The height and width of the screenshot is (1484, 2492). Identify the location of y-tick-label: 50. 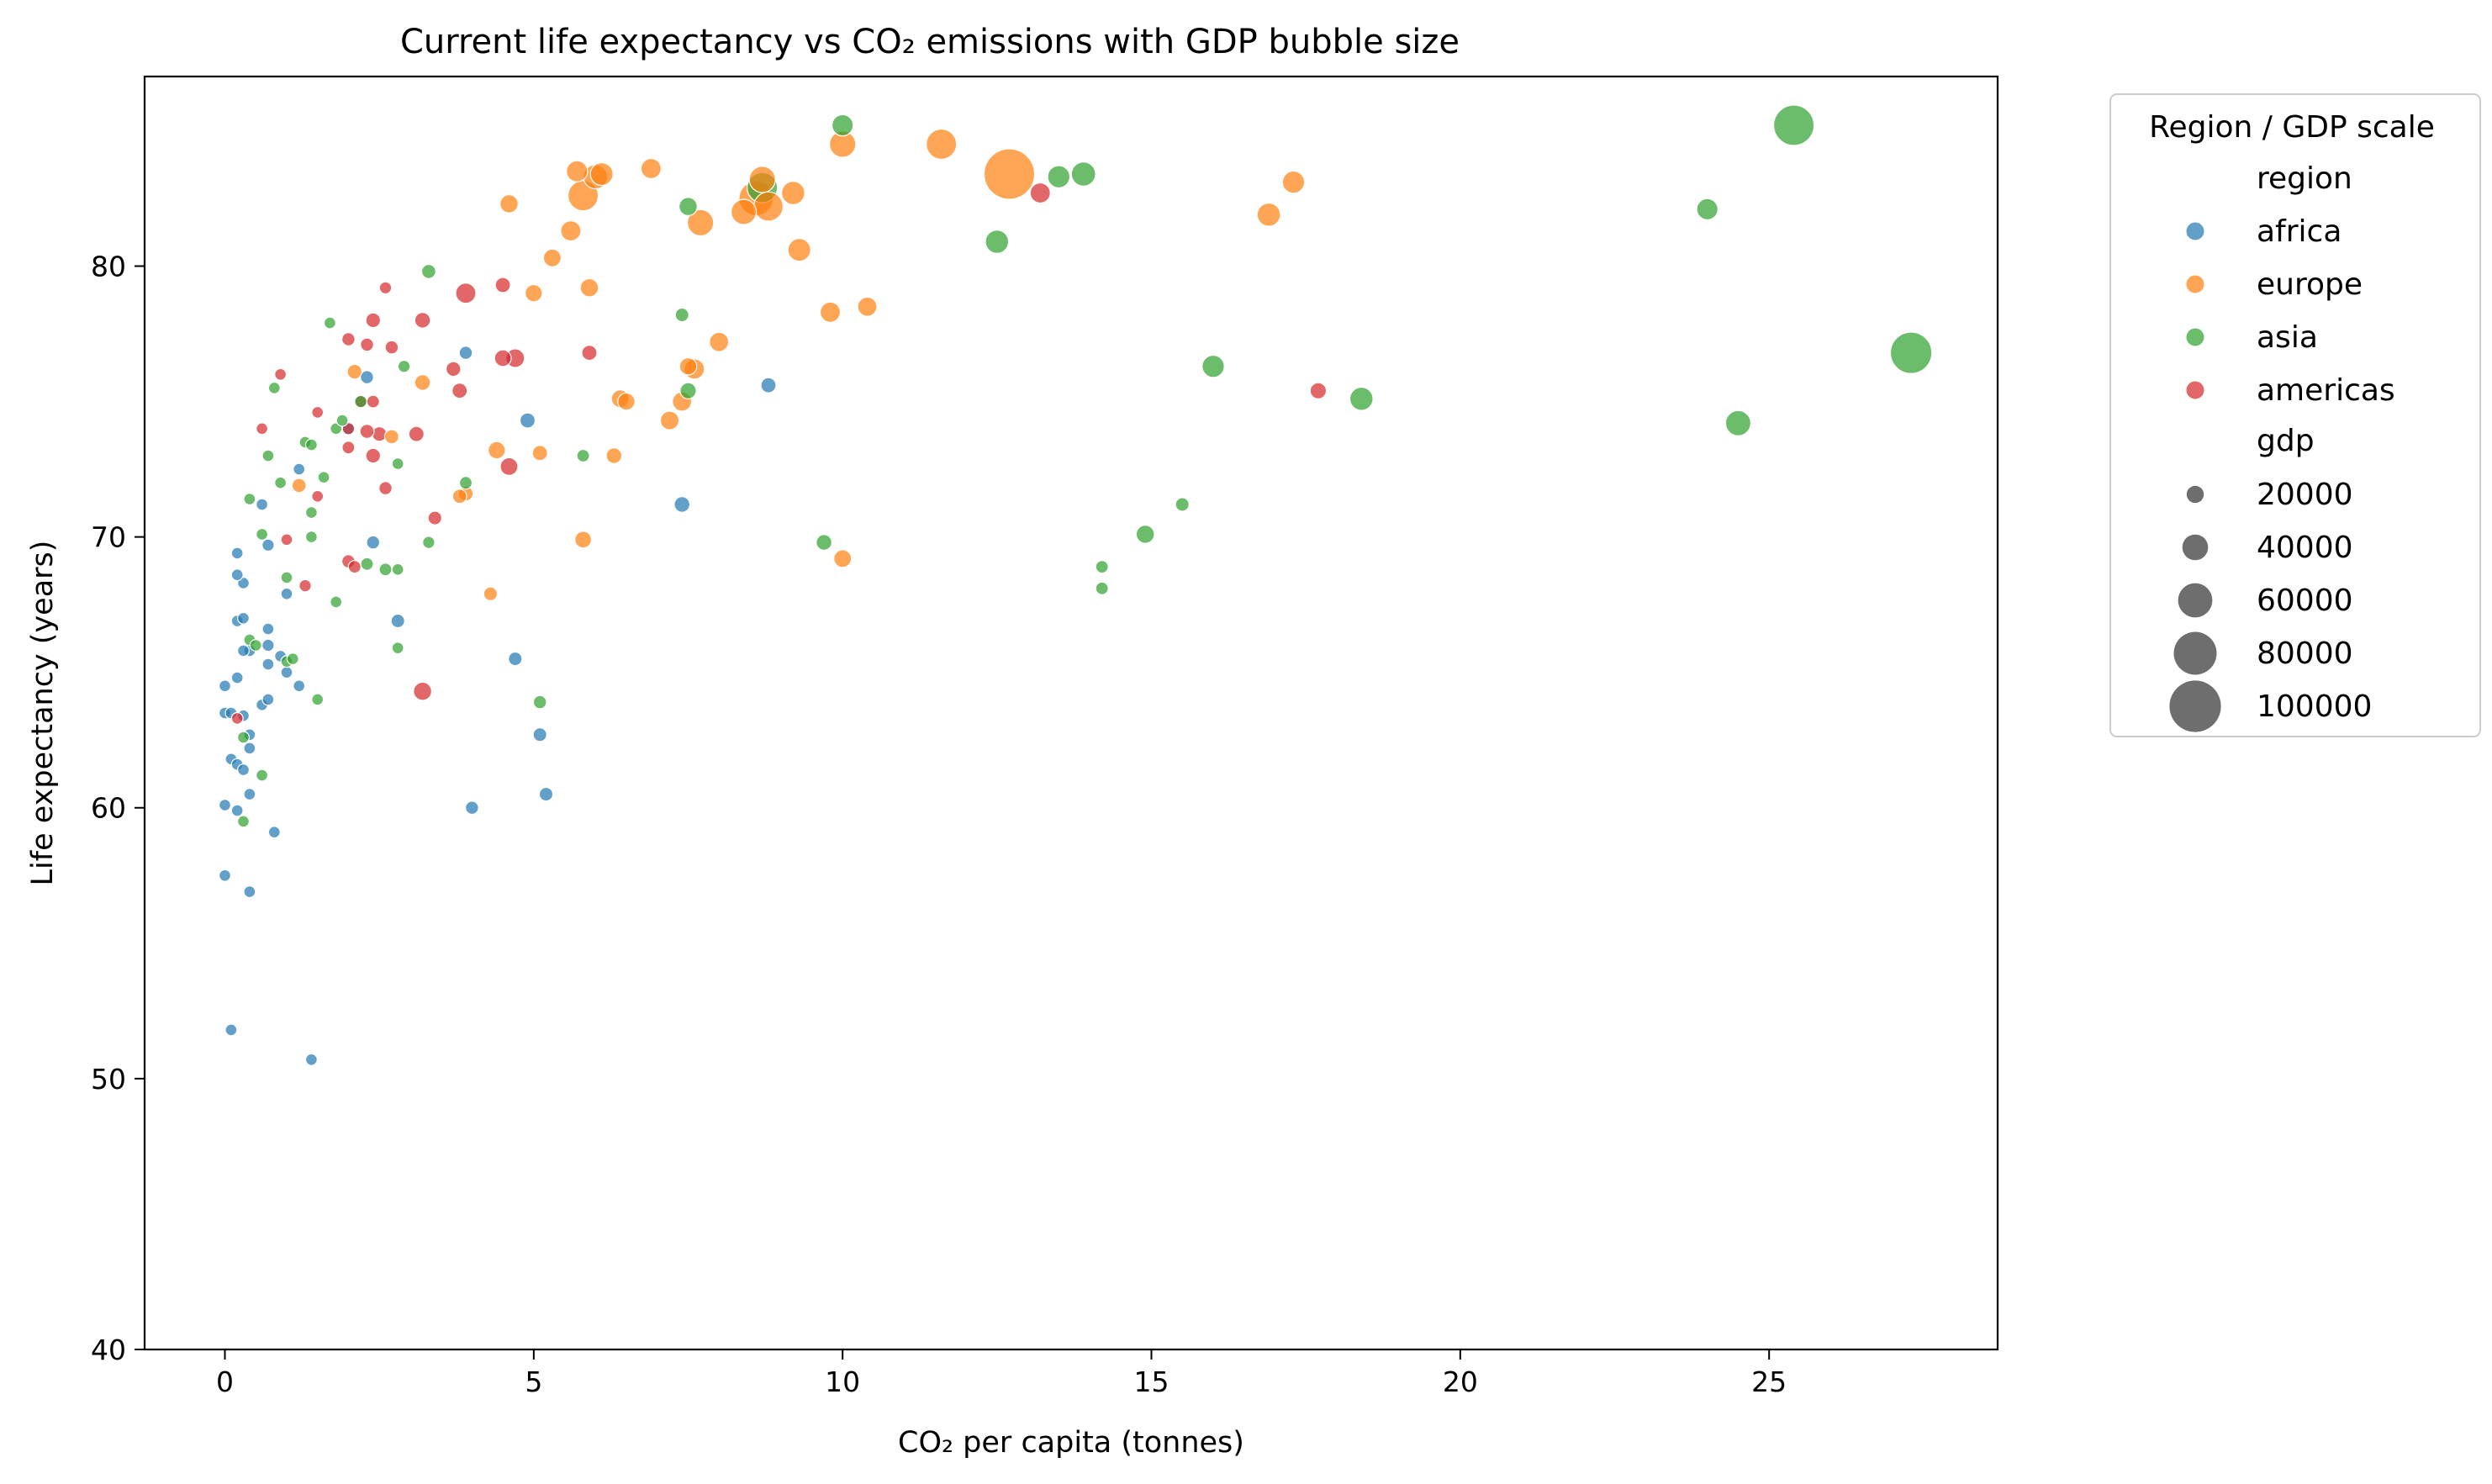
(108, 1079).